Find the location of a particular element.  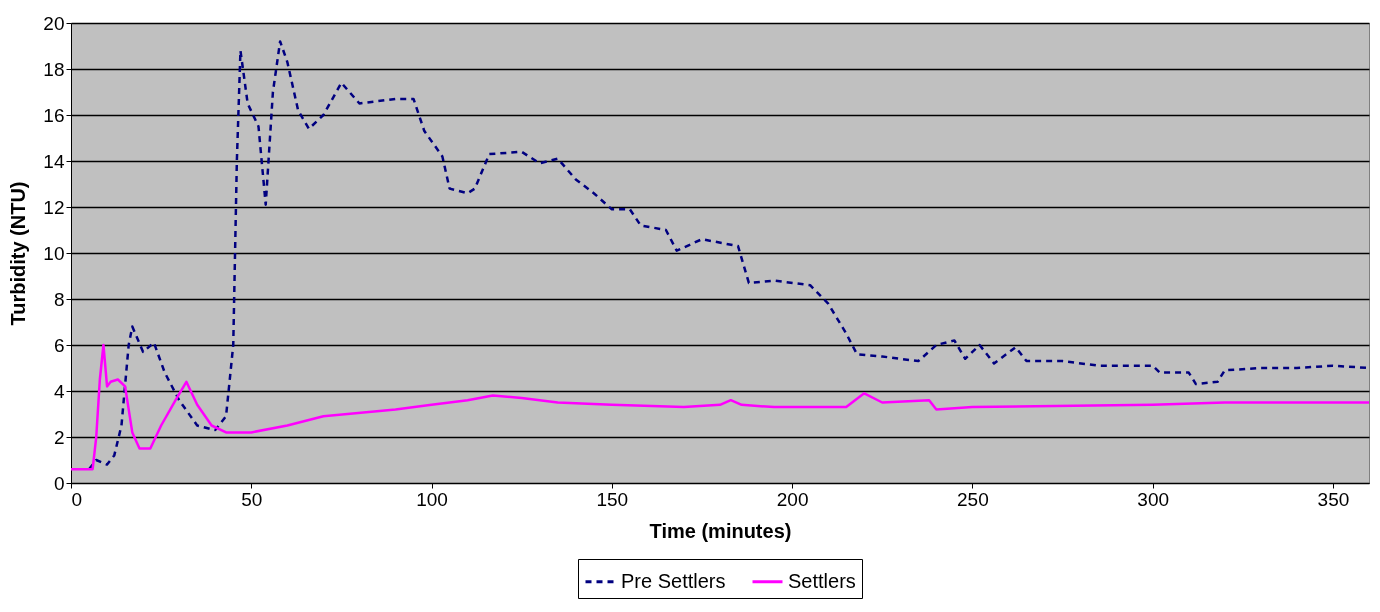

x-tick-label: 350 is located at coordinates (1333, 499).